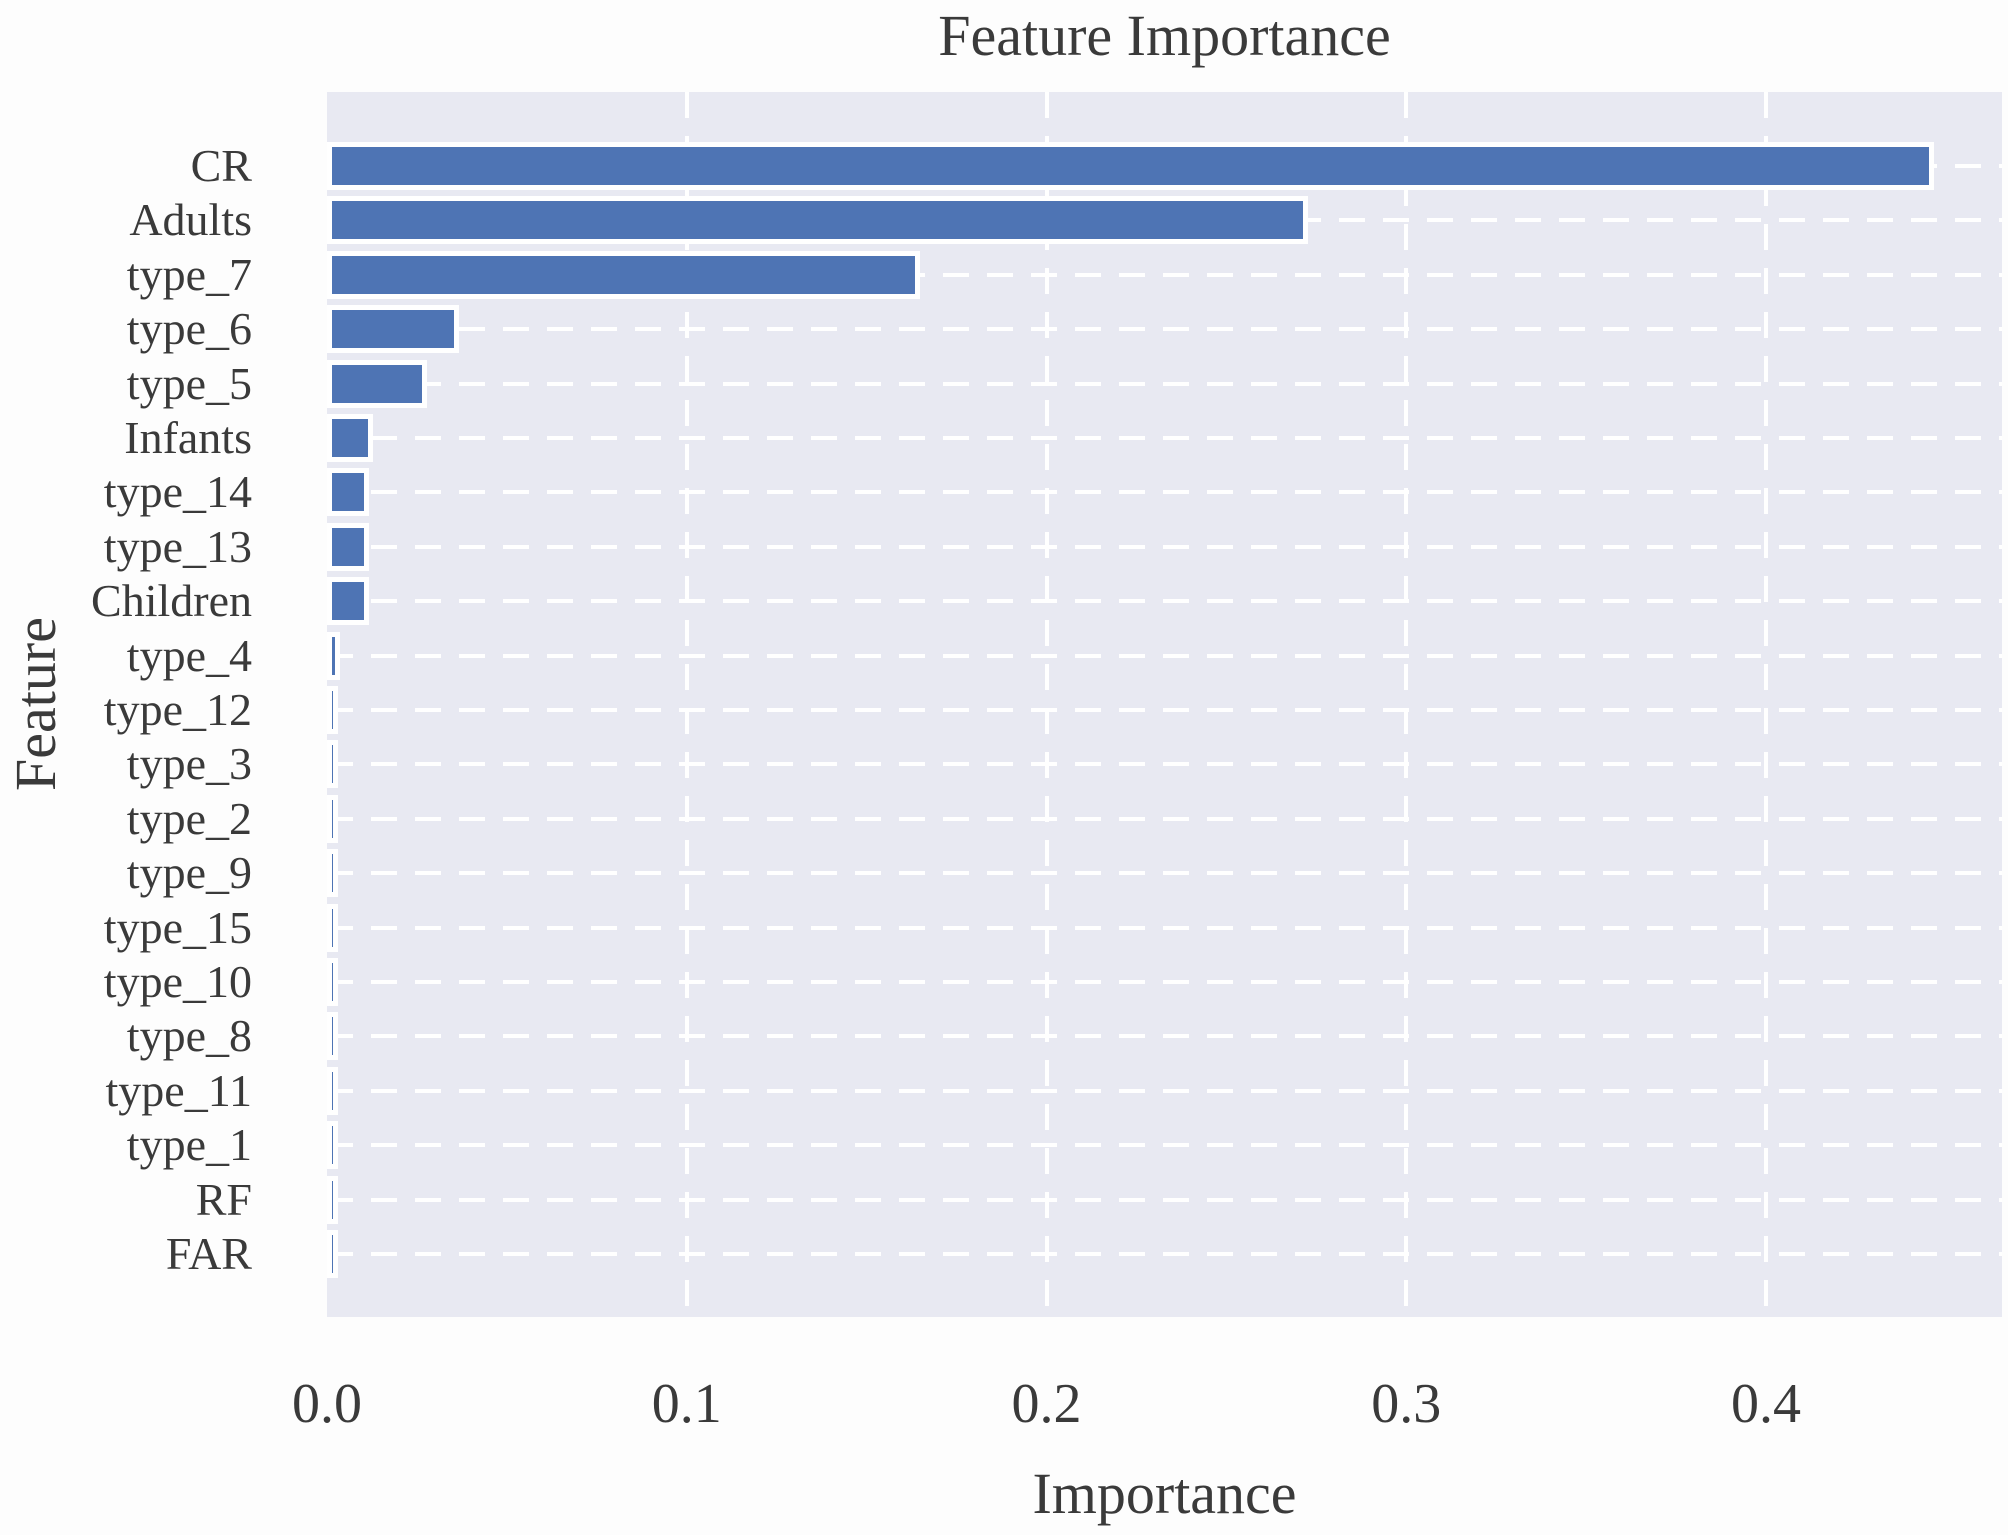  What do you see at coordinates (348, 601) in the screenshot?
I see `bar-Children` at bounding box center [348, 601].